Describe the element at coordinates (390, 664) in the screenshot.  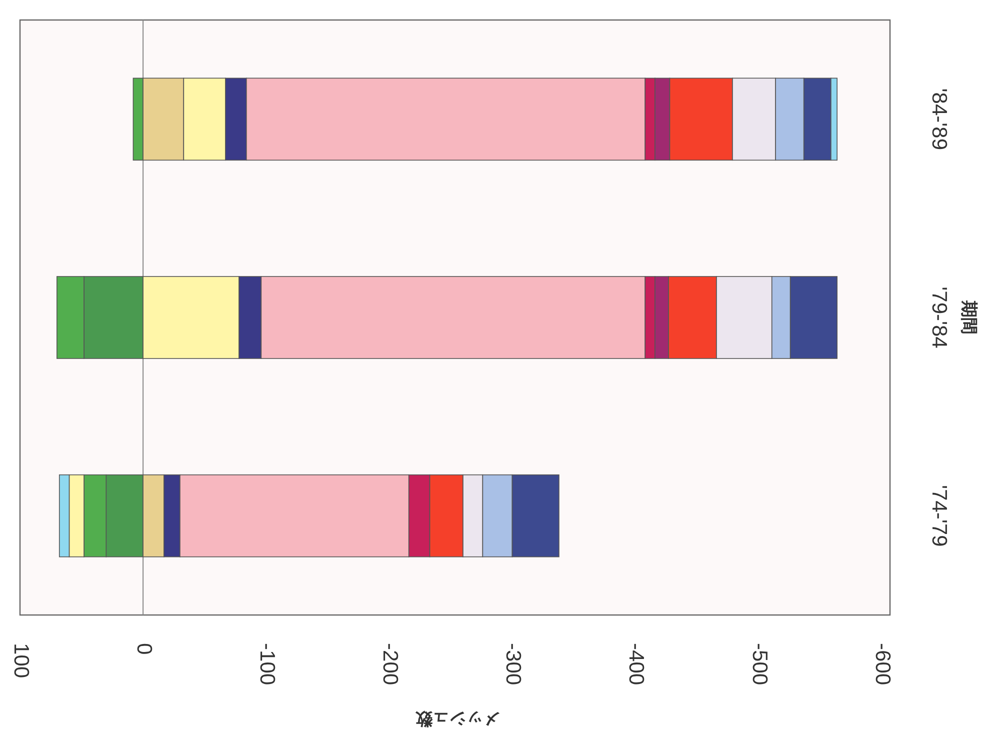
I see `x-tick-label: -200` at that location.